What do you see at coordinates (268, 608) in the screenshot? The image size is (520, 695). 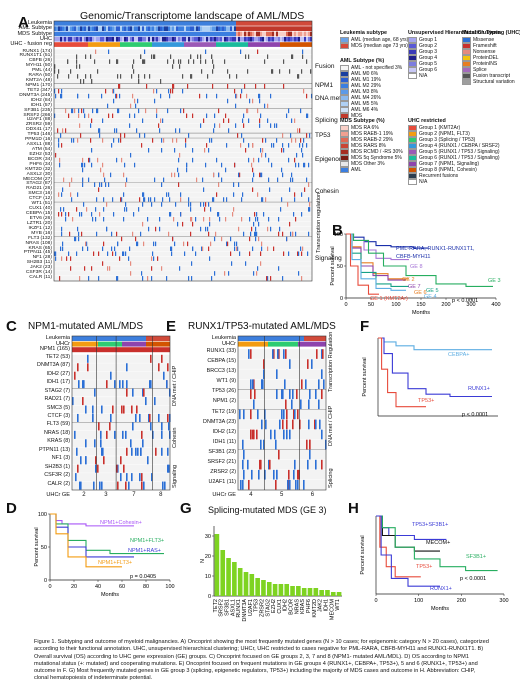 I see `category-label: STAG2` at bounding box center [268, 608].